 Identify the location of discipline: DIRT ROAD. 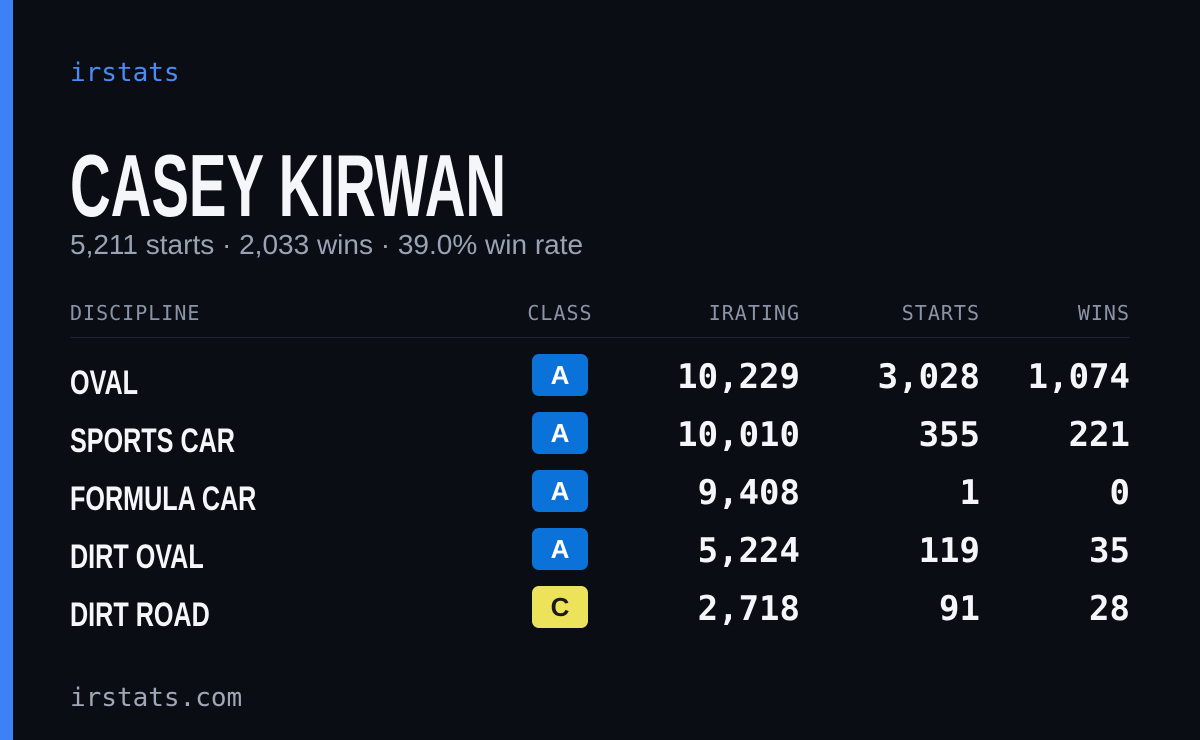
(140, 615).